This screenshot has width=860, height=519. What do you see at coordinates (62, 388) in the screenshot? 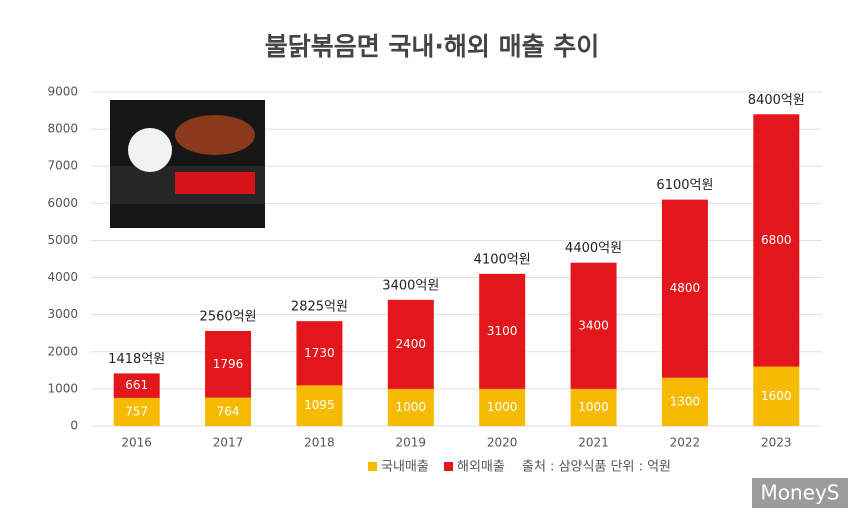
I see `y-tick-label: 1000` at bounding box center [62, 388].